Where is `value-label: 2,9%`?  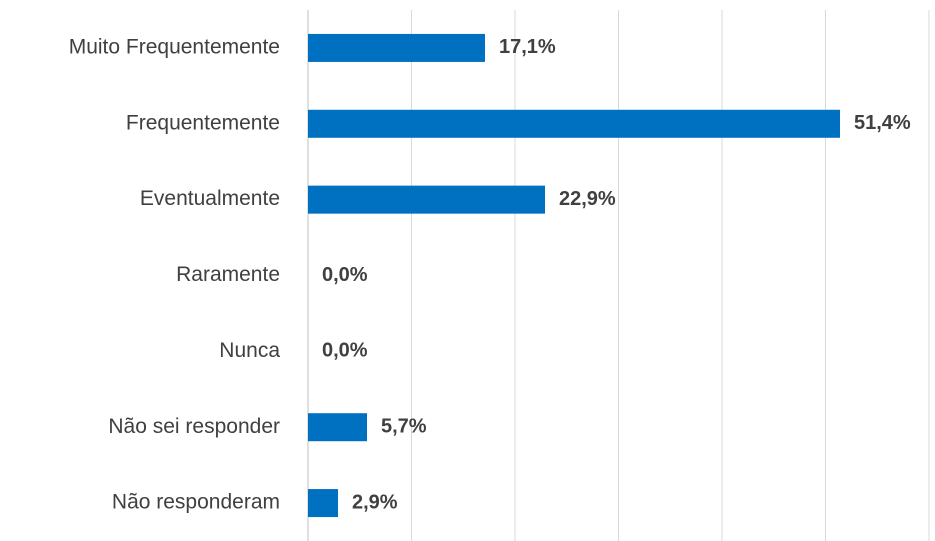
value-label: 2,9% is located at coordinates (375, 502).